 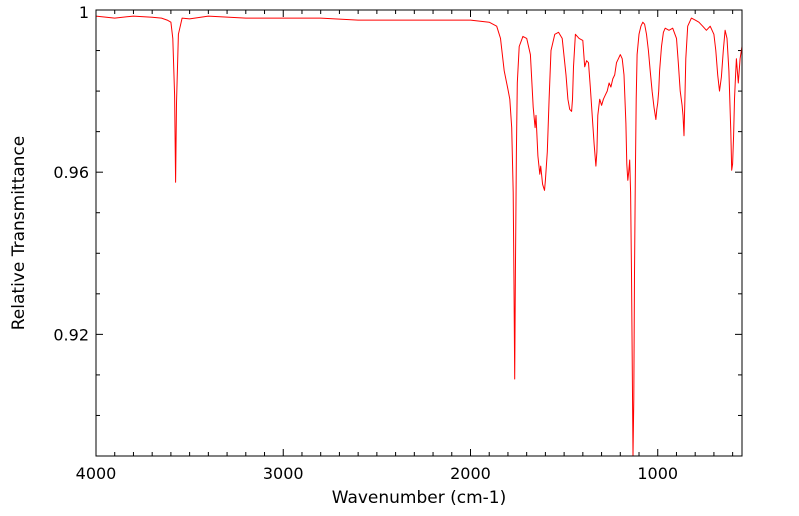 I want to click on x-tick-label: 4000, so click(x=96, y=473).